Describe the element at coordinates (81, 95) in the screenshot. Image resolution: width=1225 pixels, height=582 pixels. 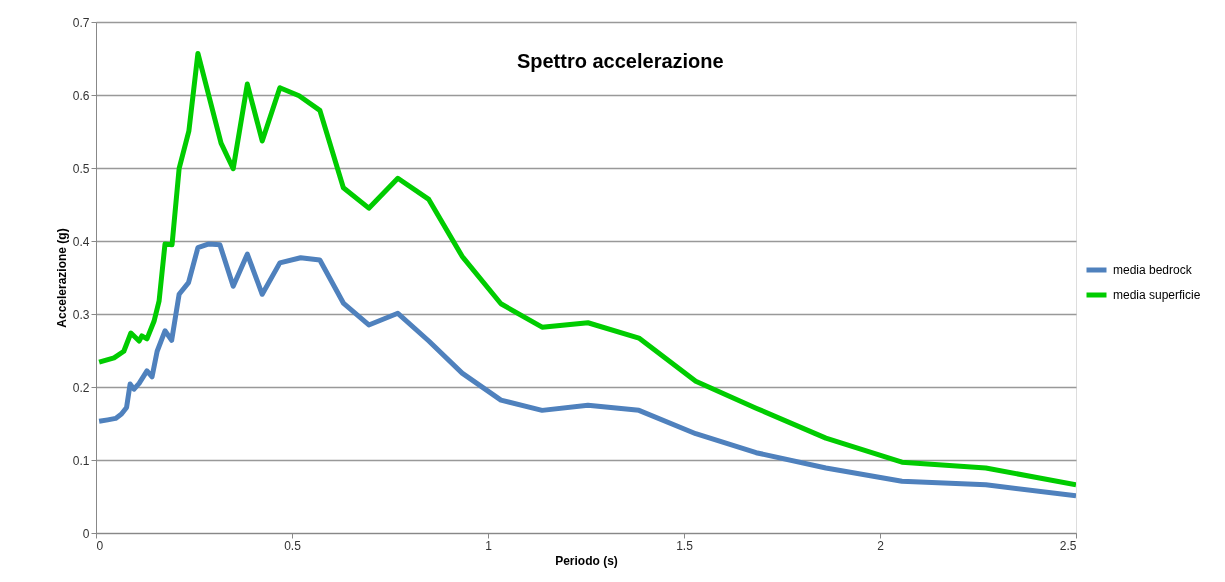
I see `y-tick-label: 0.6` at that location.